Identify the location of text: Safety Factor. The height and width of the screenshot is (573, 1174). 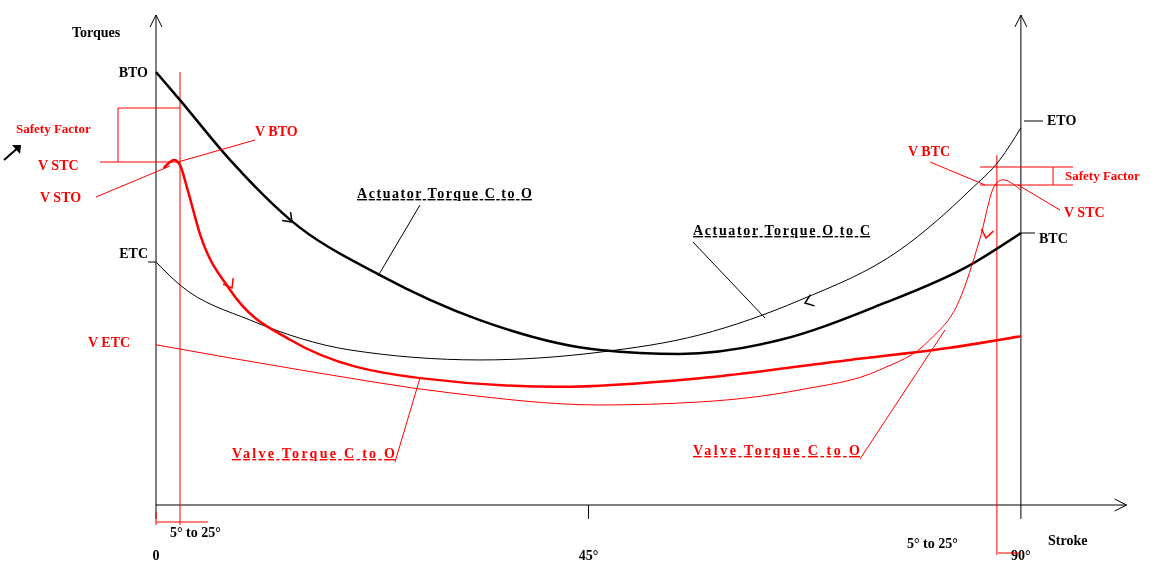
(53, 128).